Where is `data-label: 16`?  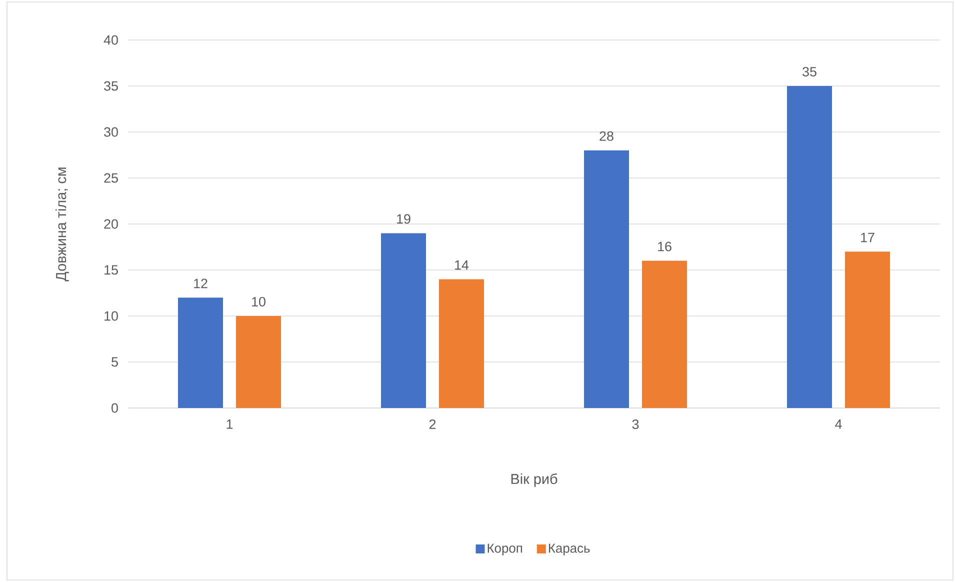
data-label: 16 is located at coordinates (665, 247).